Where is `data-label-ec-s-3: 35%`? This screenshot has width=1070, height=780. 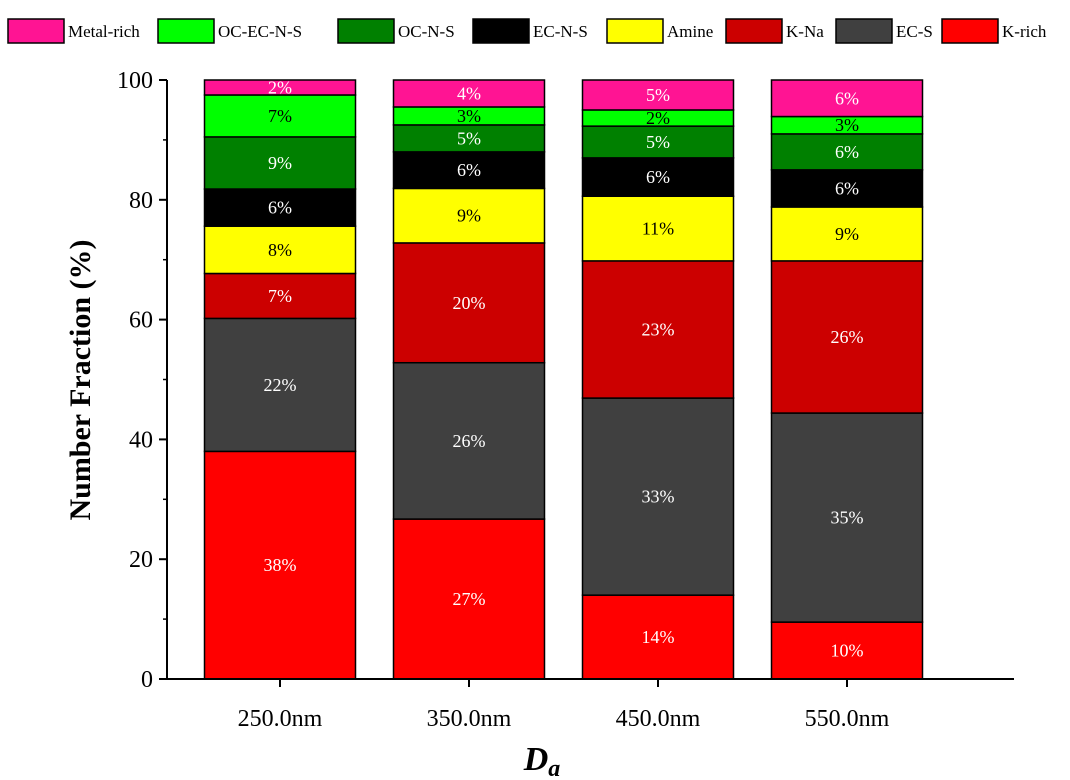
data-label-ec-s-3: 35% is located at coordinates (847, 518).